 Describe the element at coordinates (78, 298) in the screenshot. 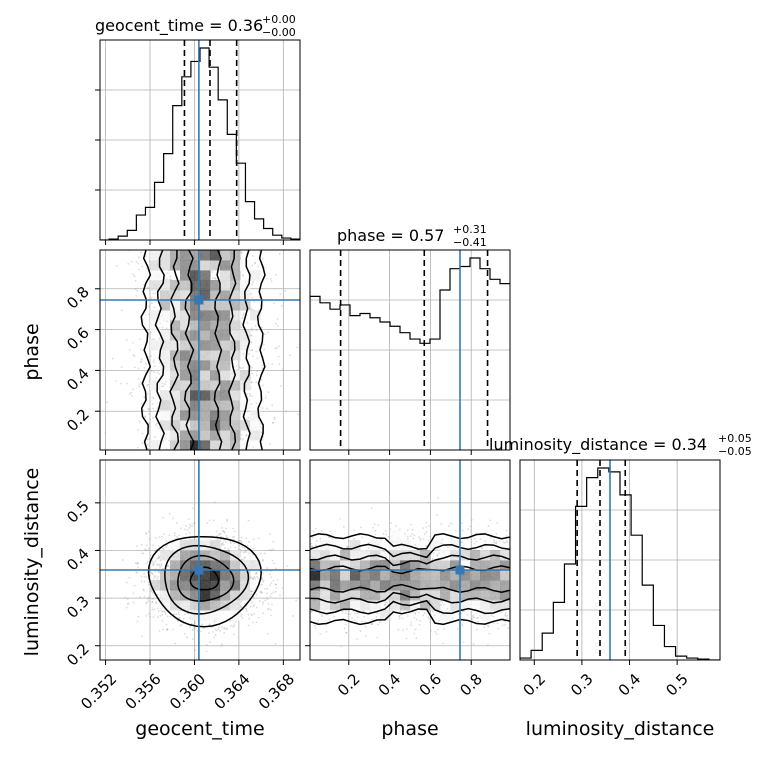

I see `y-tick-label-phase: 0.8` at that location.